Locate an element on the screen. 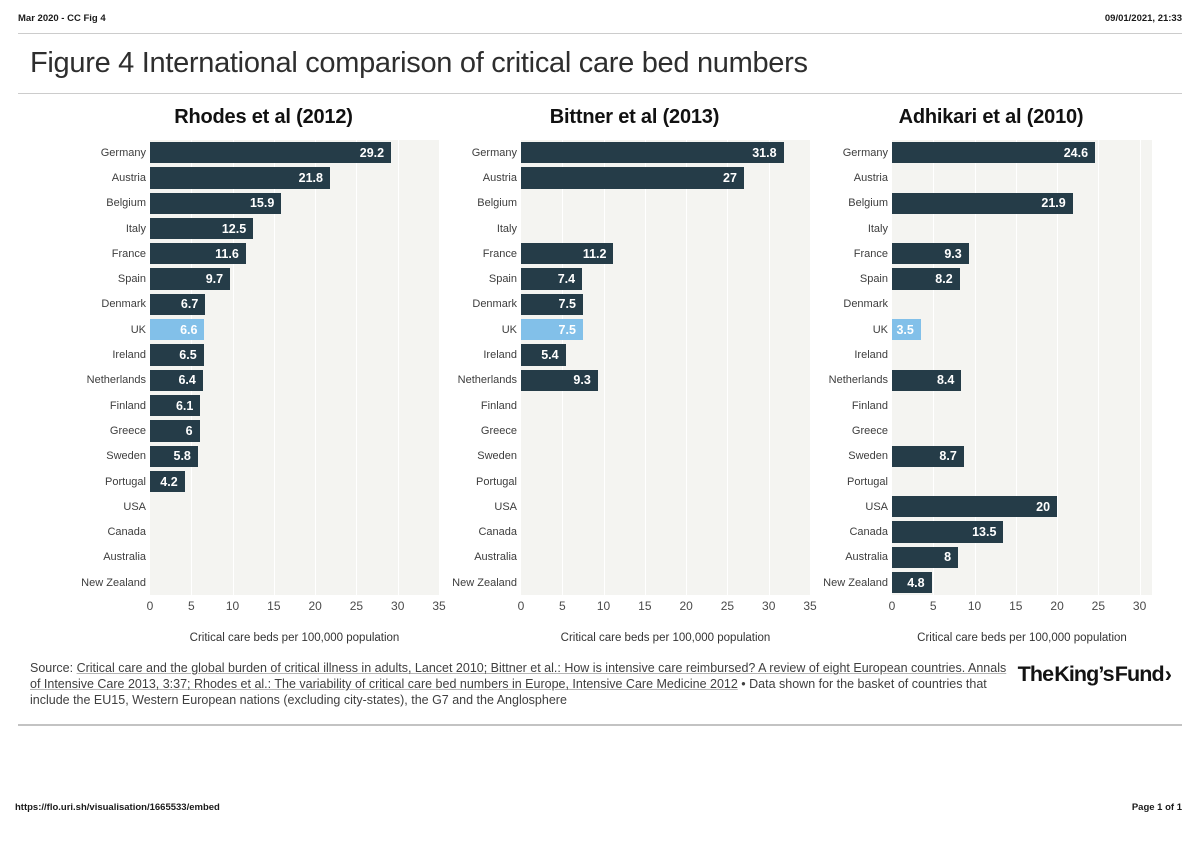  chart-row: 4.2 is located at coordinates (294, 481).